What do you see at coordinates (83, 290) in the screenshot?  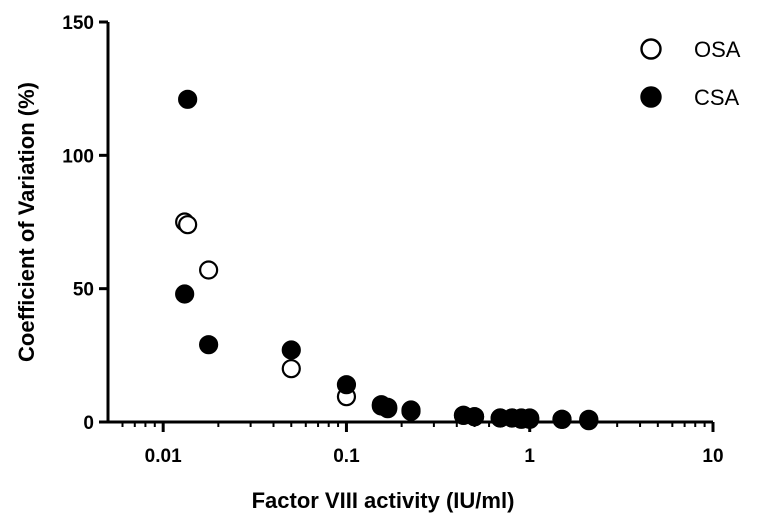 I see `y-tick-label: 50` at bounding box center [83, 290].